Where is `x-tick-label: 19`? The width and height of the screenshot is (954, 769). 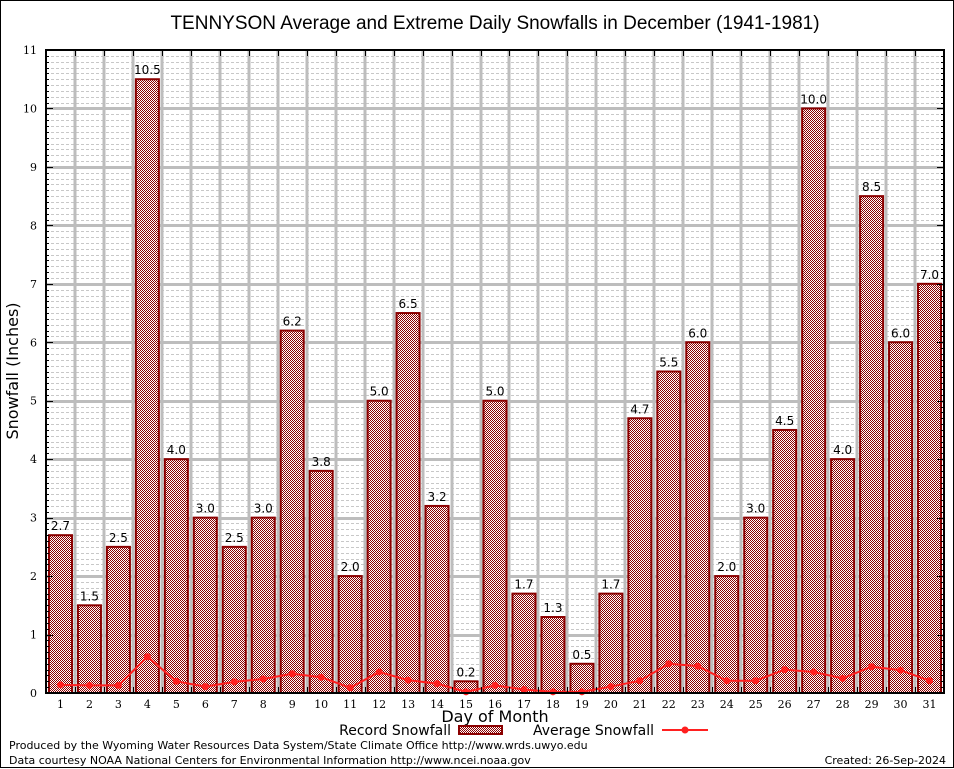 x-tick-label: 19 is located at coordinates (582, 704).